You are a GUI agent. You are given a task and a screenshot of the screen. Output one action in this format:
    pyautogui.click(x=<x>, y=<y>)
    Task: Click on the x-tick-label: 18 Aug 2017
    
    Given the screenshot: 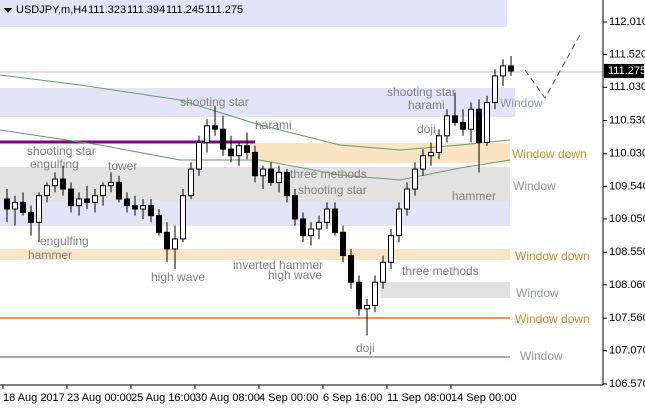 What is the action you would take?
    pyautogui.click(x=34, y=398)
    